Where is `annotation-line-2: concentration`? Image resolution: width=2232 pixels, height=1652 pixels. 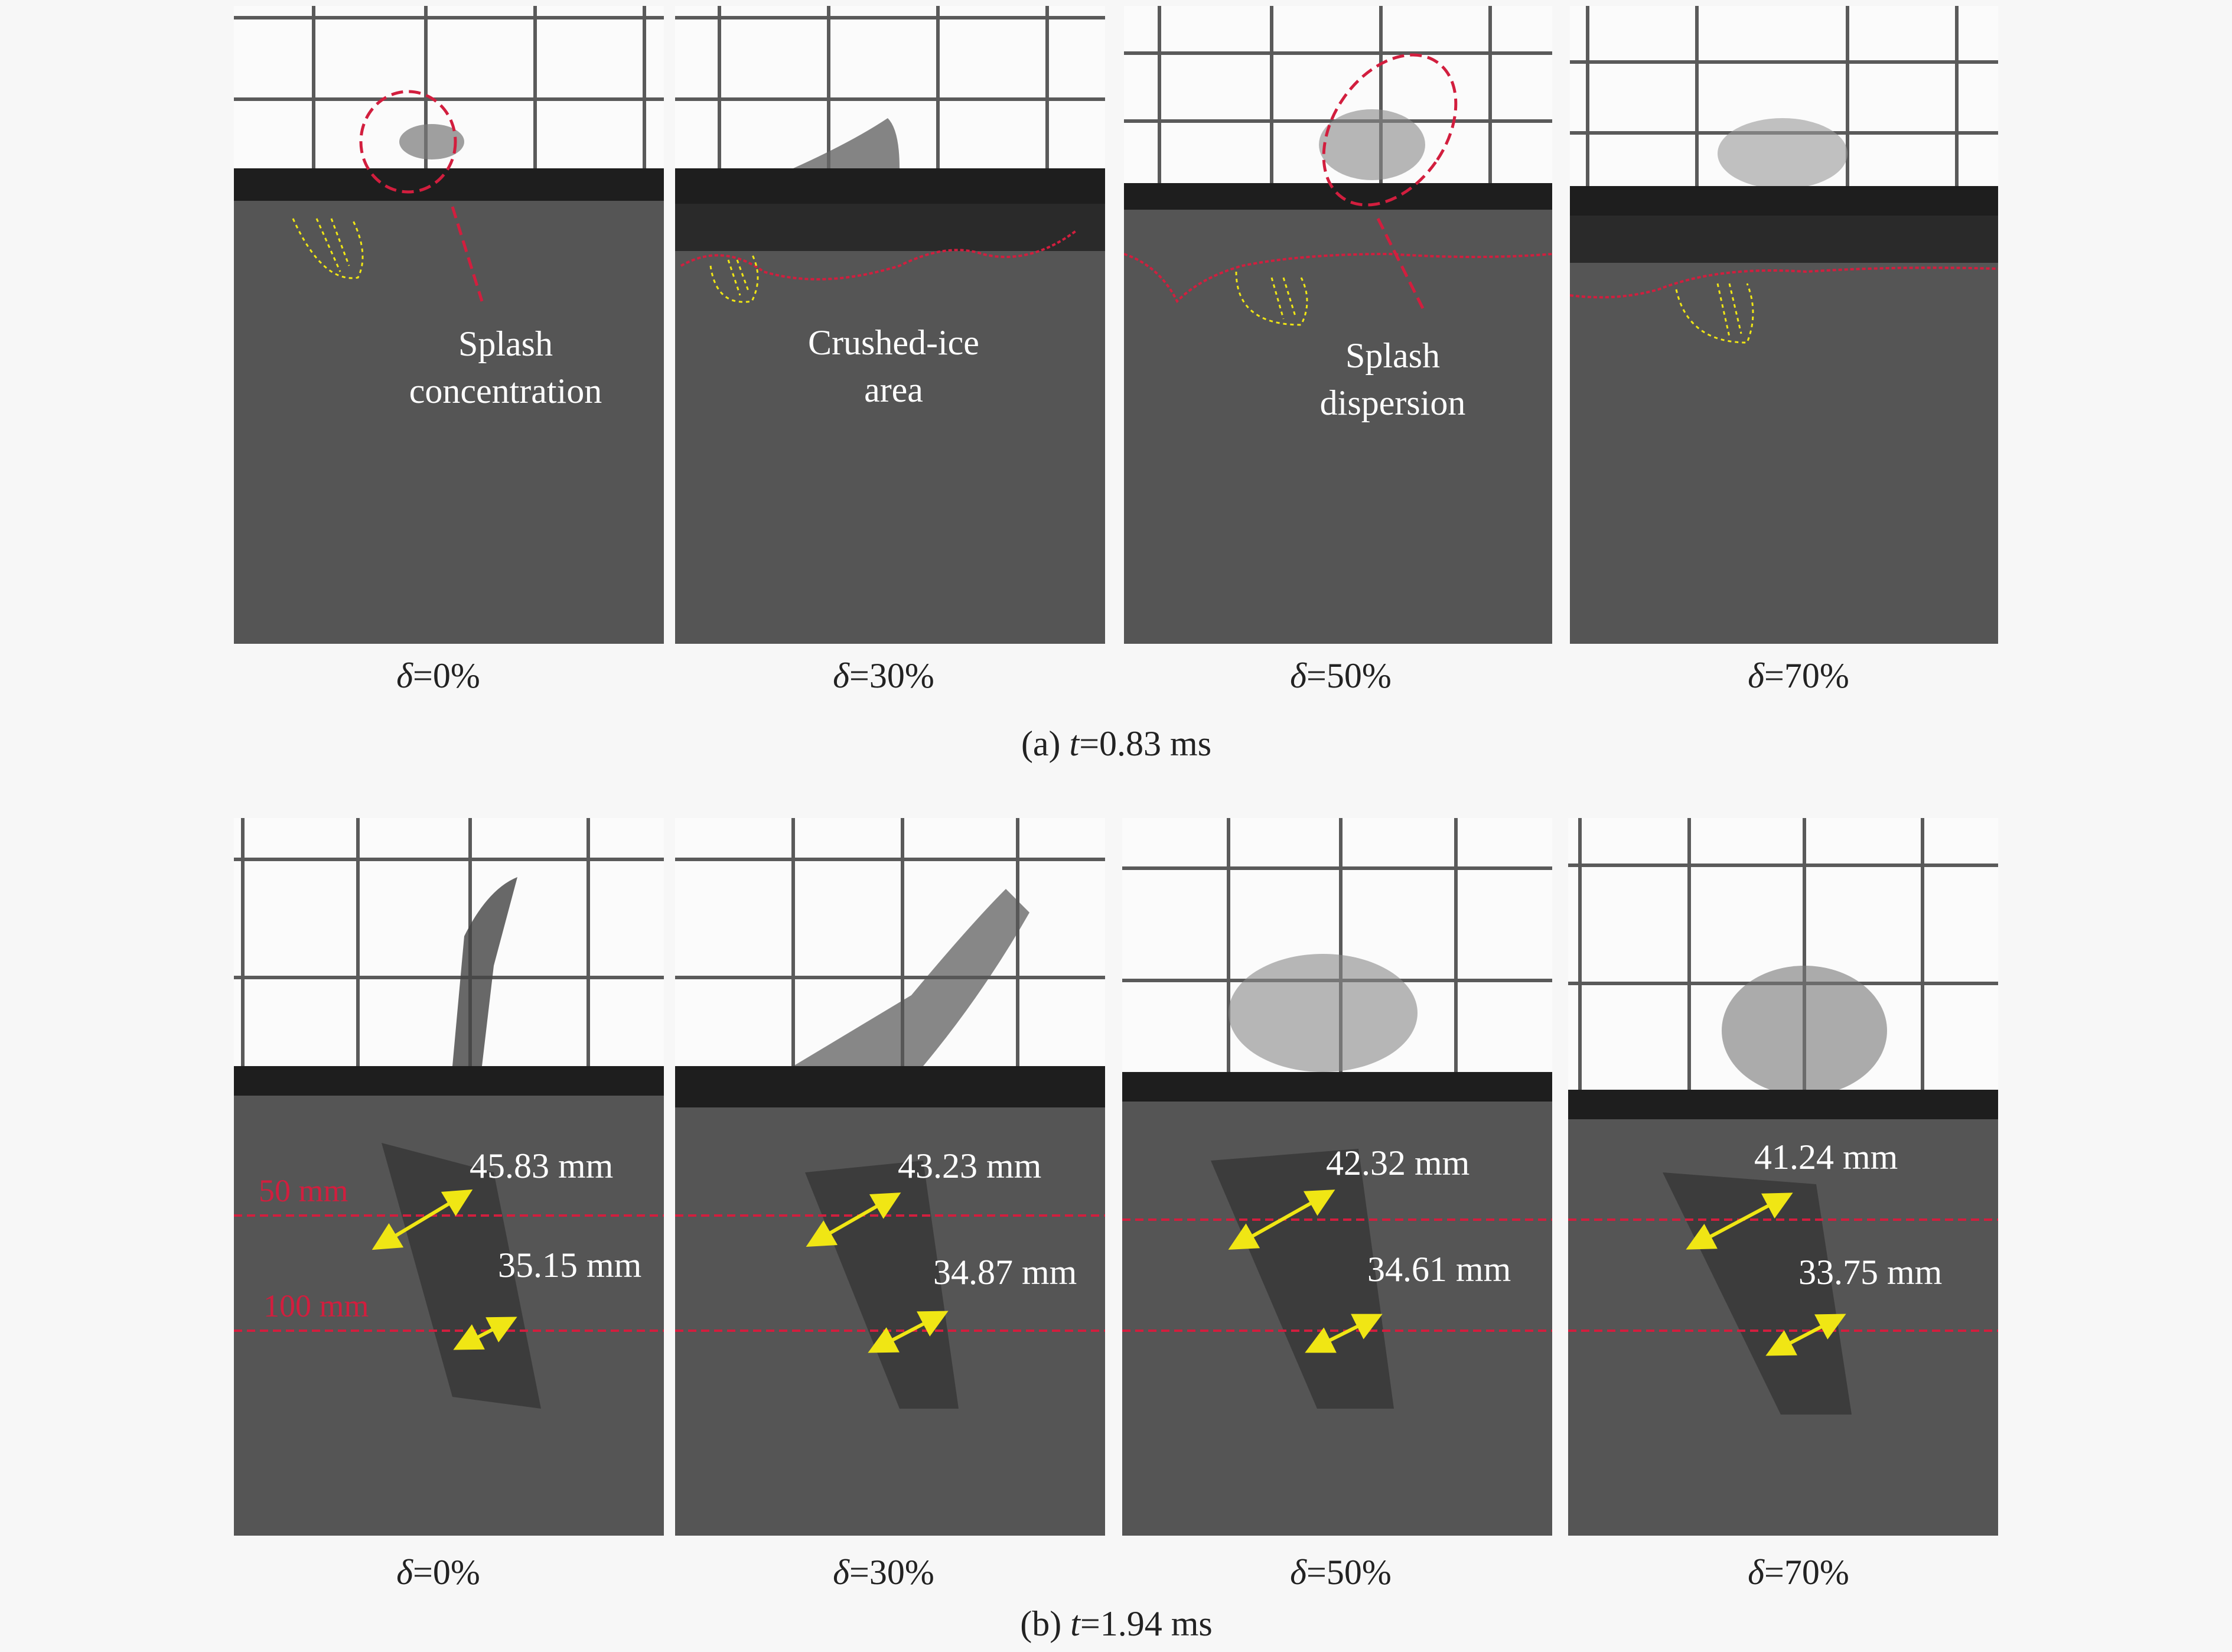
annotation-line-2: concentration is located at coordinates (505, 391).